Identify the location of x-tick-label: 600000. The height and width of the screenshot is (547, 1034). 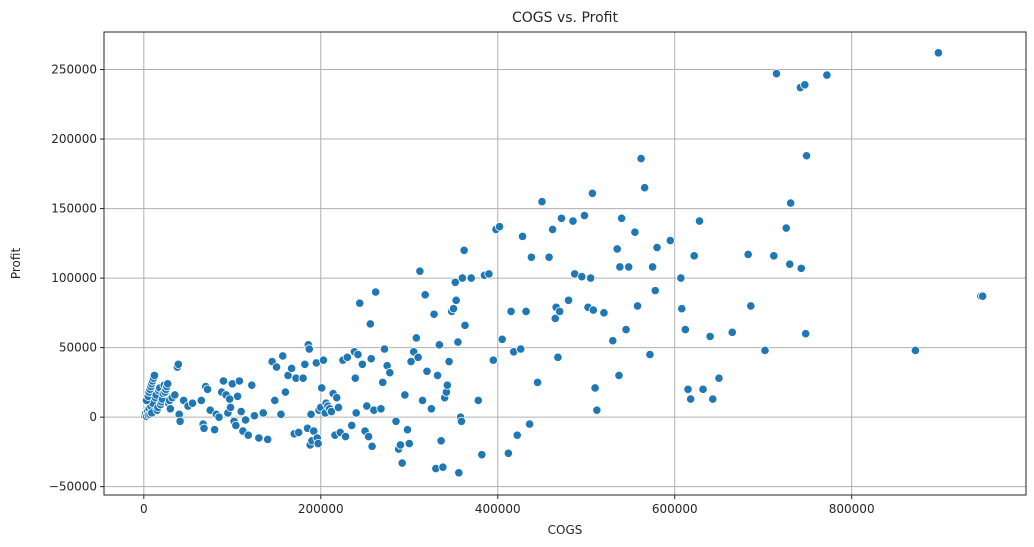
(675, 509).